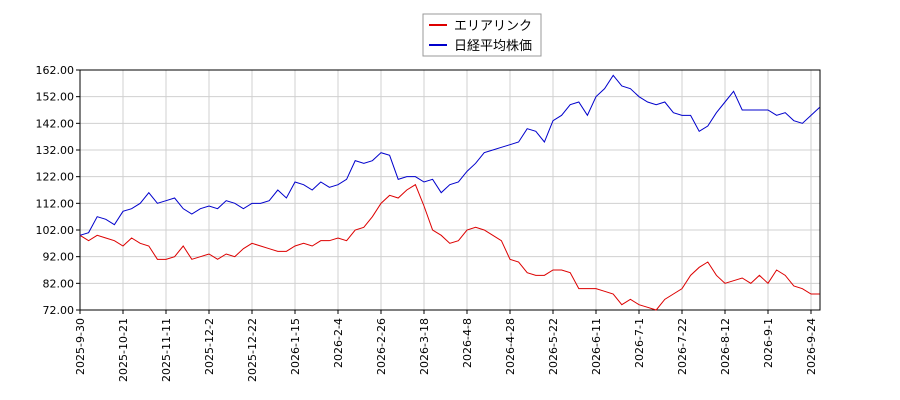  Describe the element at coordinates (55, 97) in the screenshot. I see `y-tick-label: 152.00` at that location.